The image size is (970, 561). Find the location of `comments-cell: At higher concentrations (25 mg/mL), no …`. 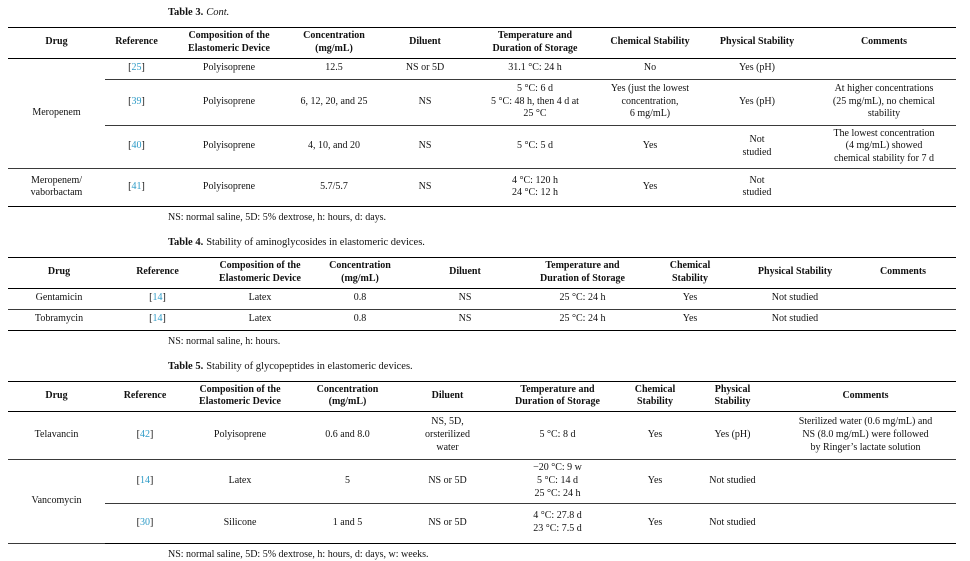

comments-cell: At higher concentrations (25 mg/mL), no … is located at coordinates (884, 102).